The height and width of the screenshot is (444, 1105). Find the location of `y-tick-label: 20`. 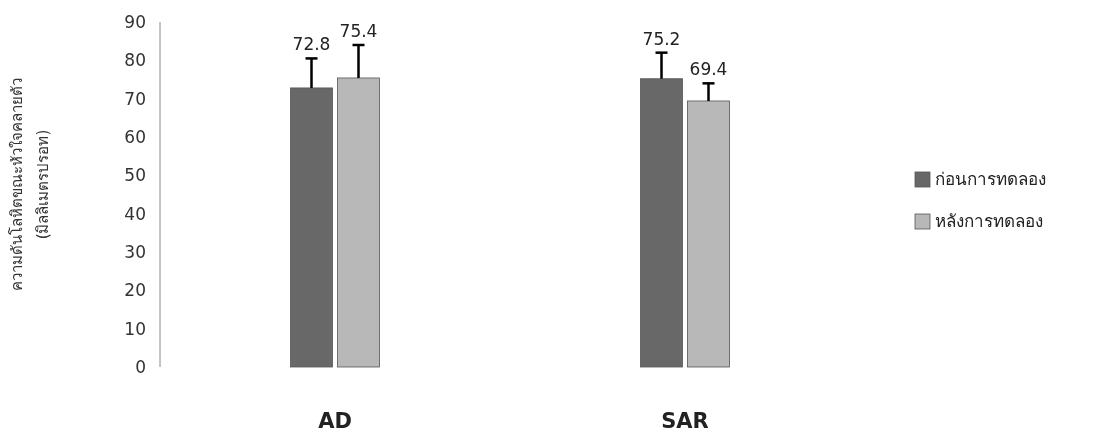

y-tick-label: 20 is located at coordinates (135, 290).